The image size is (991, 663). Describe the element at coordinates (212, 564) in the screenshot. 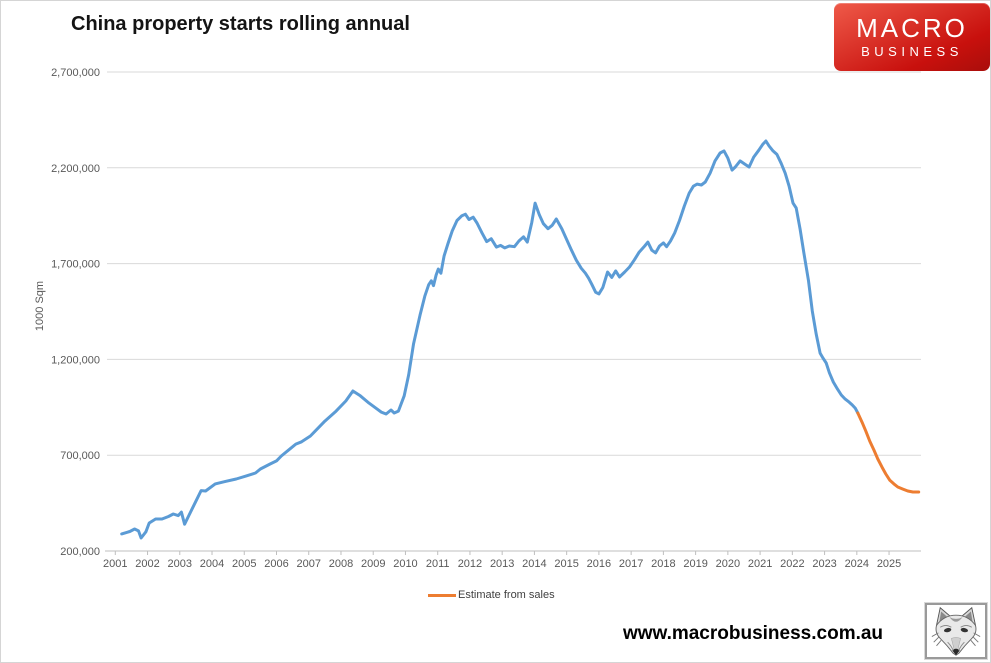

I see `svg-text: 2004` at that location.